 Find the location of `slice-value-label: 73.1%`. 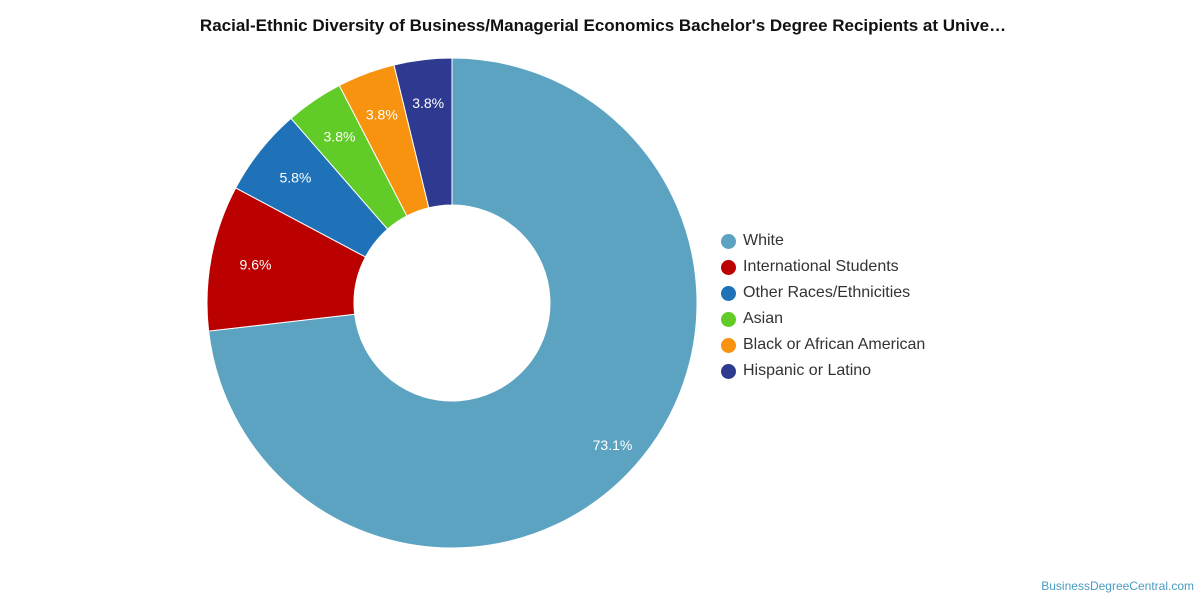

slice-value-label: 73.1% is located at coordinates (613, 445).